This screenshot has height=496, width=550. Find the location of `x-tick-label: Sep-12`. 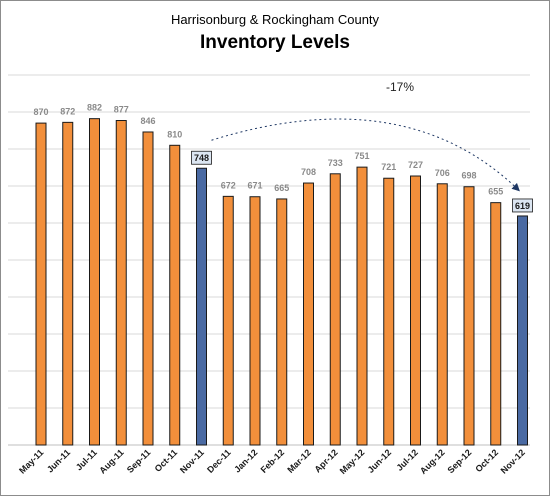

x-tick-label: Sep-12 is located at coordinates (459, 461).